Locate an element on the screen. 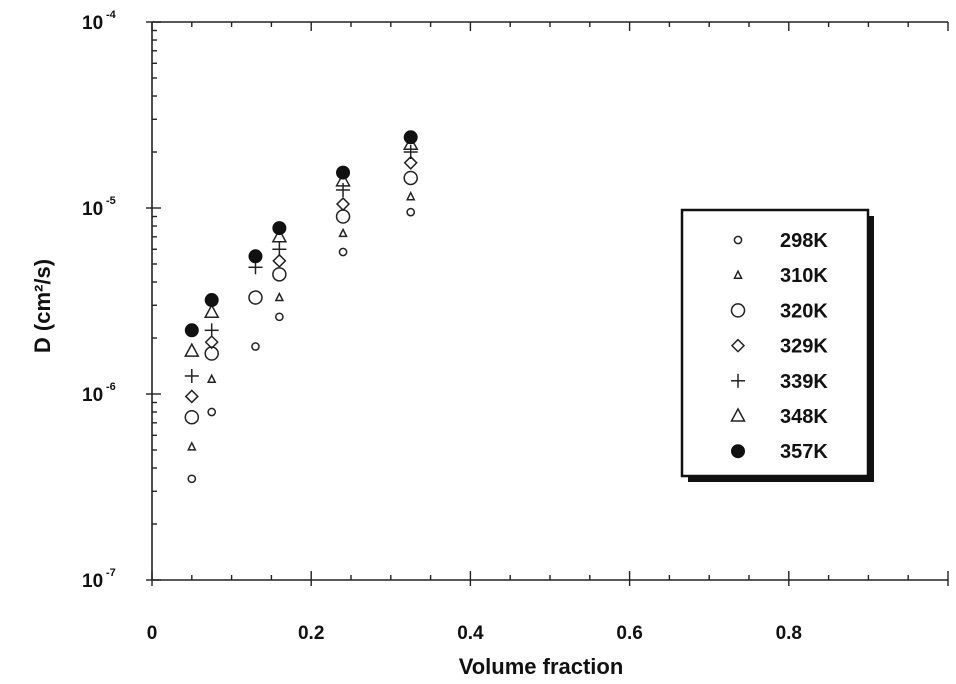  x-tick-label: 0.8 is located at coordinates (789, 633).